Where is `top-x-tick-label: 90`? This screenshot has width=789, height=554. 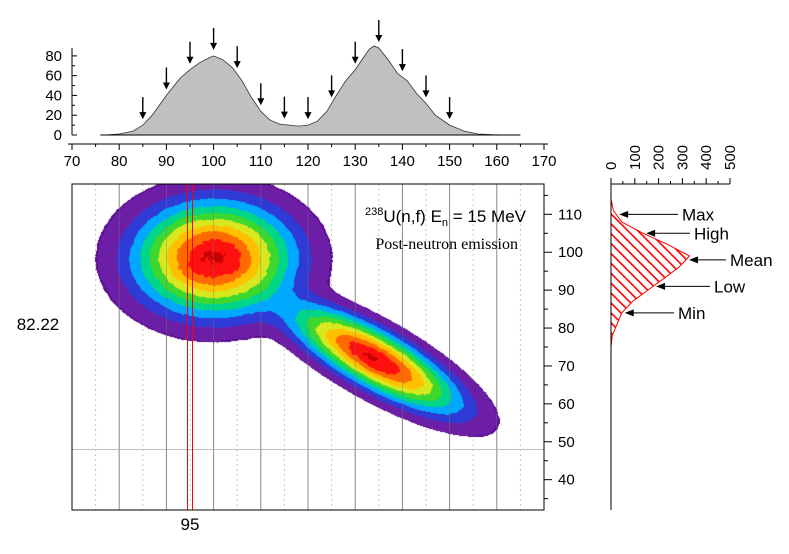 top-x-tick-label: 90 is located at coordinates (166, 161).